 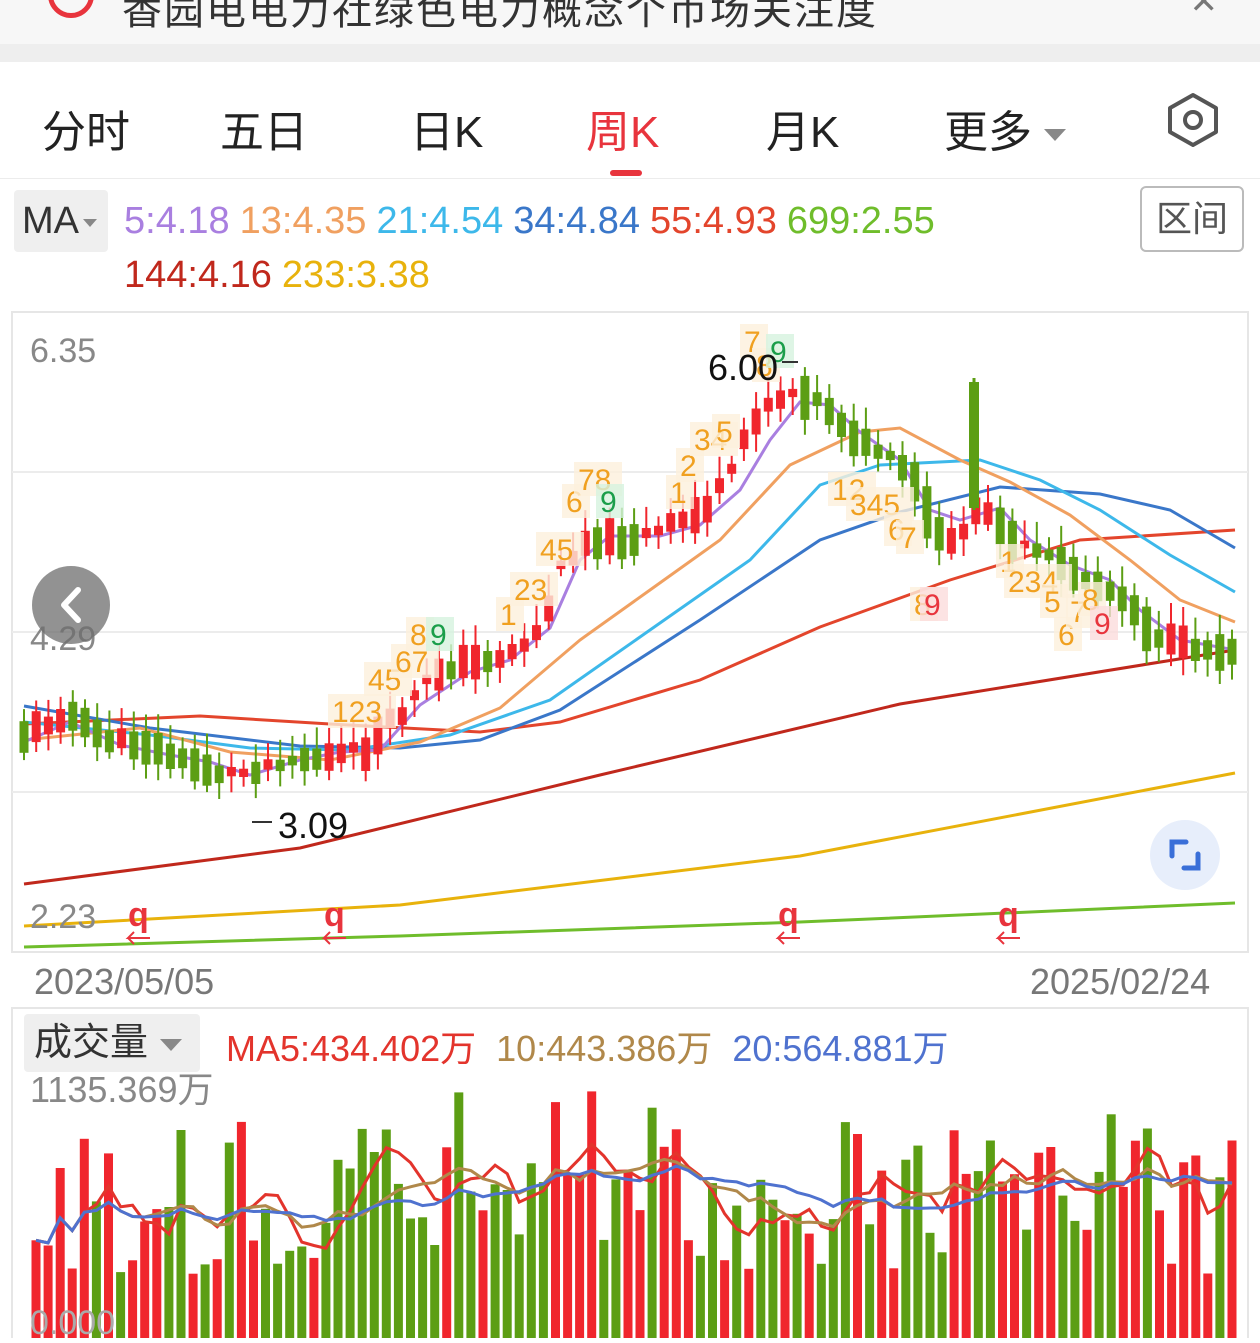 I want to click on active-tab-indicator, so click(x=626, y=173).